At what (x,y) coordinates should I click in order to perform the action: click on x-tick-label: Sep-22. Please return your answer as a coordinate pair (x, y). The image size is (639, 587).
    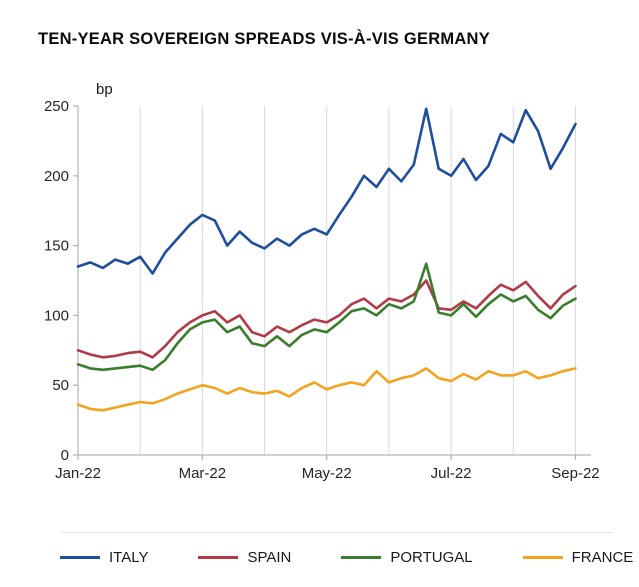
    Looking at the image, I should click on (575, 473).